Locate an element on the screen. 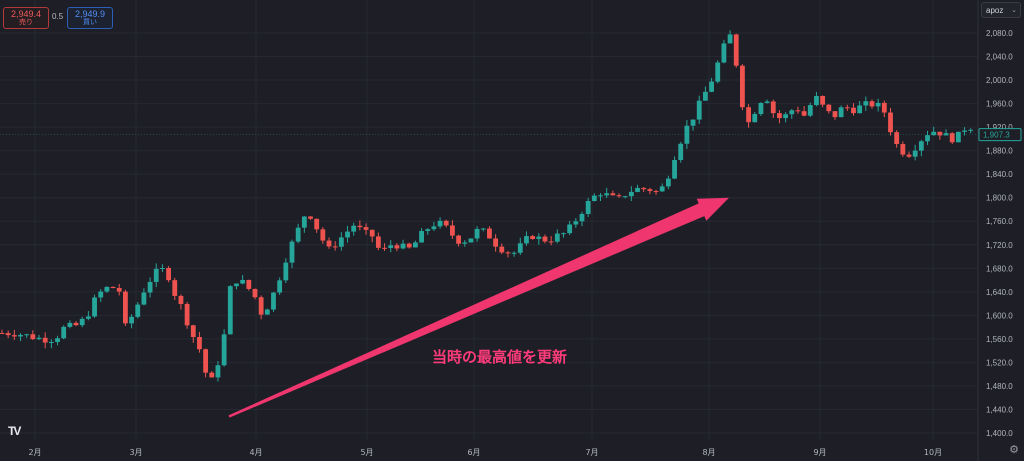  price-tick-label: 2,000.0 is located at coordinates (999, 80).